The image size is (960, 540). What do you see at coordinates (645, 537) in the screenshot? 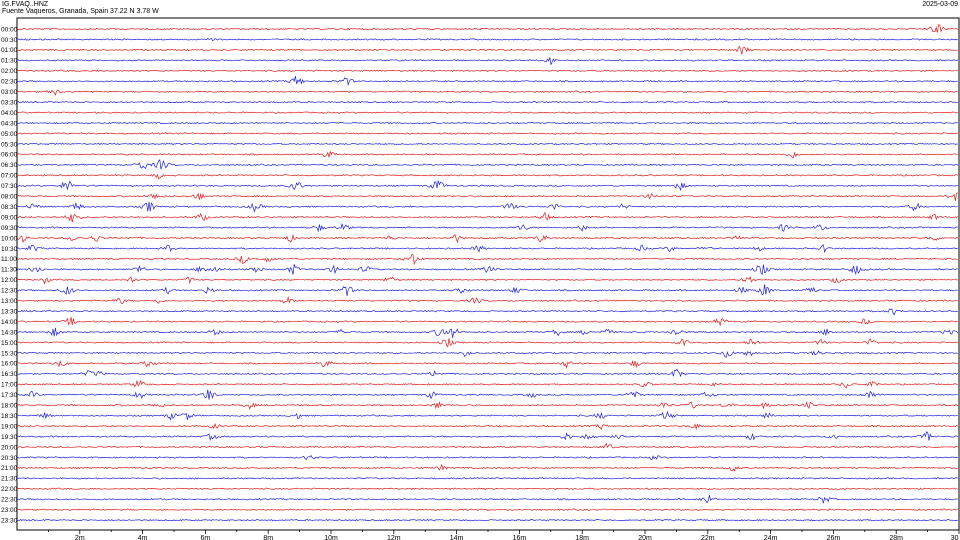
I see `x-tick-label: 20m` at bounding box center [645, 537].